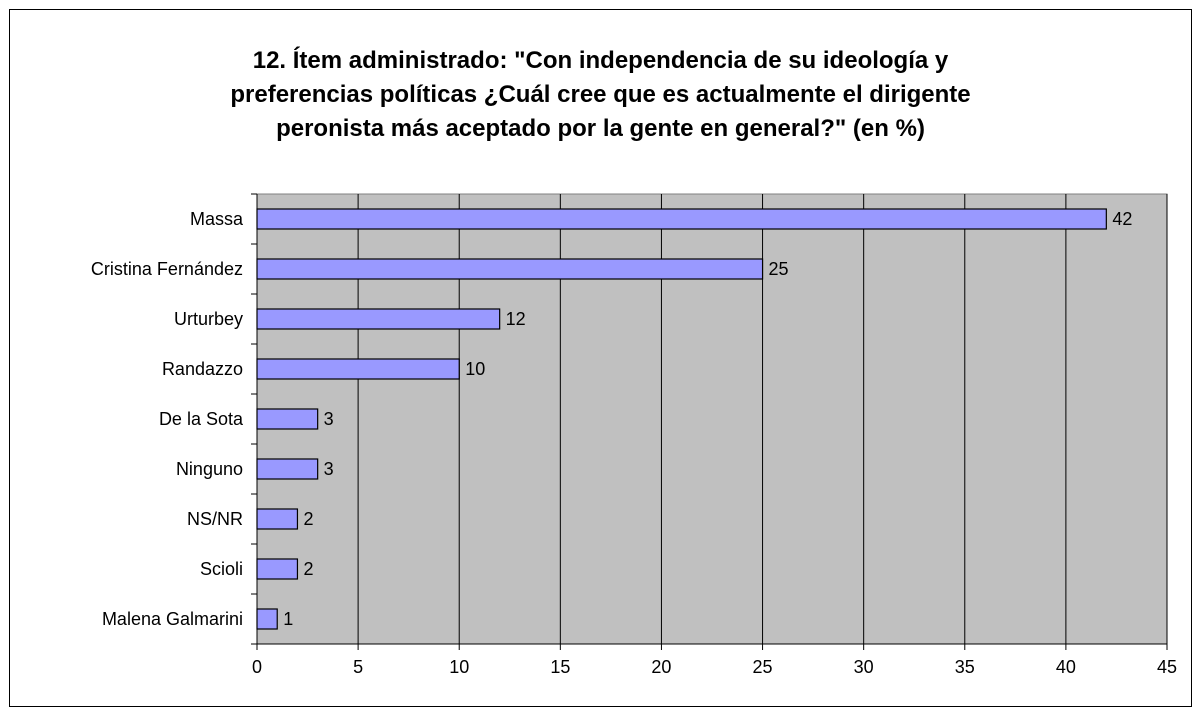 The image size is (1201, 714). Describe the element at coordinates (215, 519) in the screenshot. I see `category-label: NS/NR` at that location.